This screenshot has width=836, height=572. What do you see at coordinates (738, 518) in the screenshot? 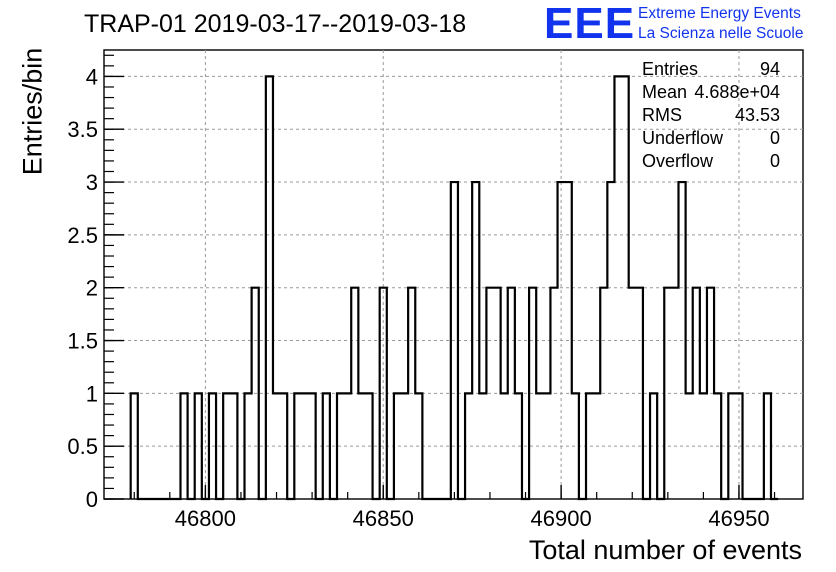
I see `x-tick-label: 46950` at bounding box center [738, 518].